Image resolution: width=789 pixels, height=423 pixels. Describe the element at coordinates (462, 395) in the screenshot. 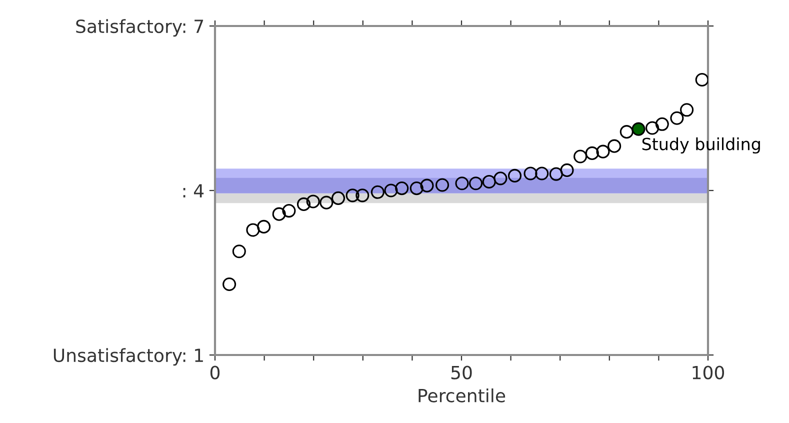

I see `x-axis-title: Percentile` at that location.